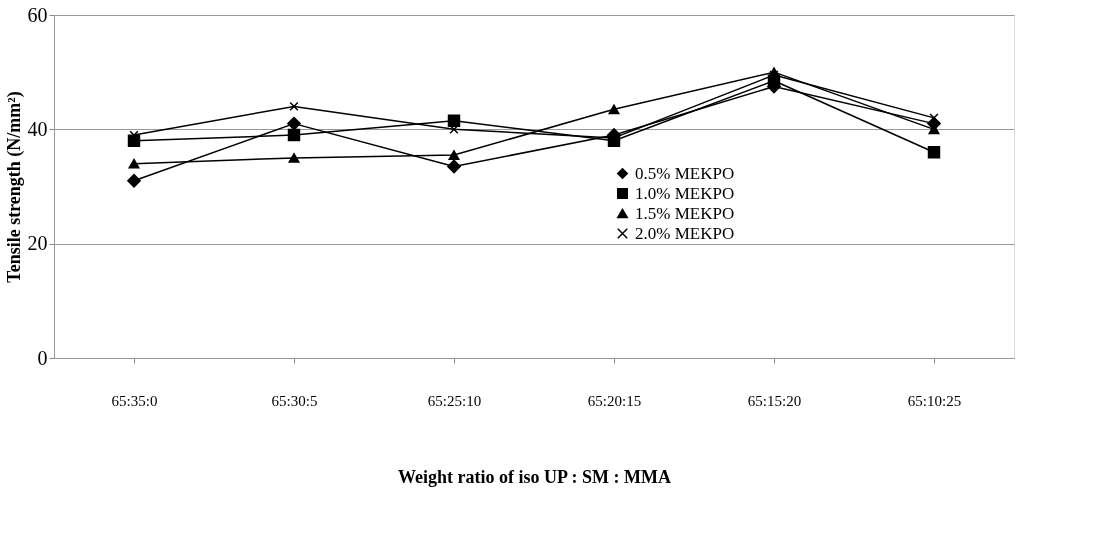 The height and width of the screenshot is (544, 1109). I want to click on x-tick-label: 65:20:15, so click(614, 400).